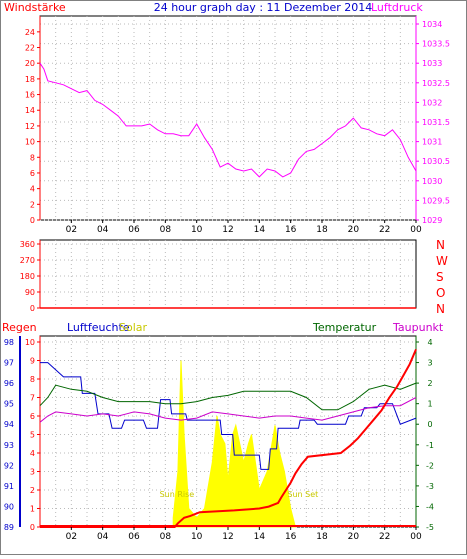  I want to click on direction-label: W, so click(442, 261).